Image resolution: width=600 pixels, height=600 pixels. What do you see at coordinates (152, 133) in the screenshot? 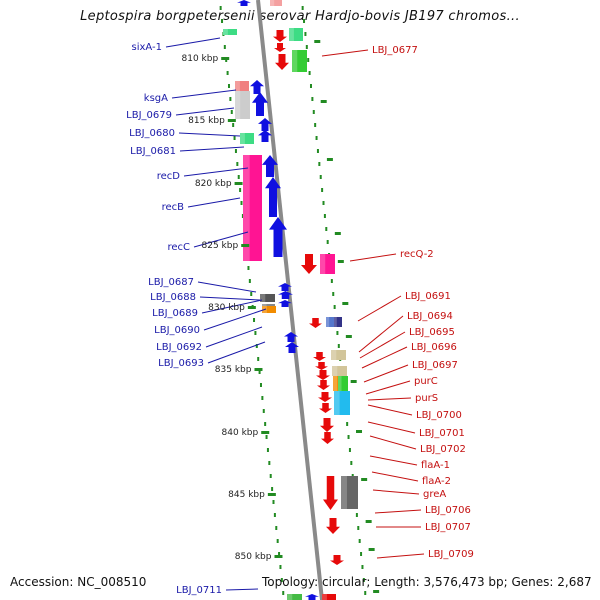
I see `gene-label-left: LBJ_0680` at bounding box center [152, 133].